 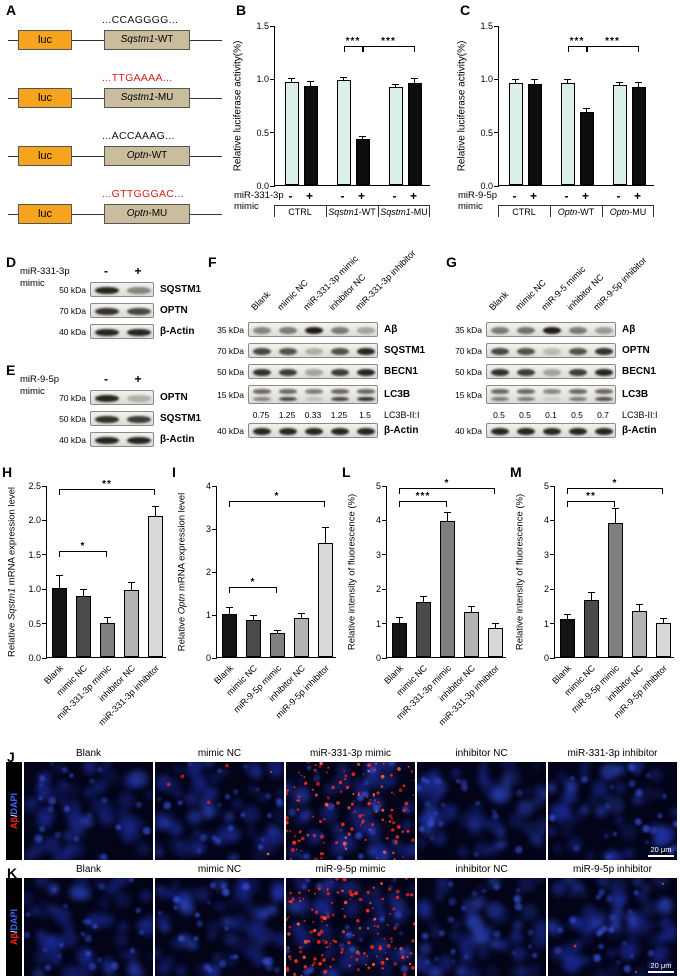 I want to click on gene-box: Optn-WT, so click(x=147, y=156).